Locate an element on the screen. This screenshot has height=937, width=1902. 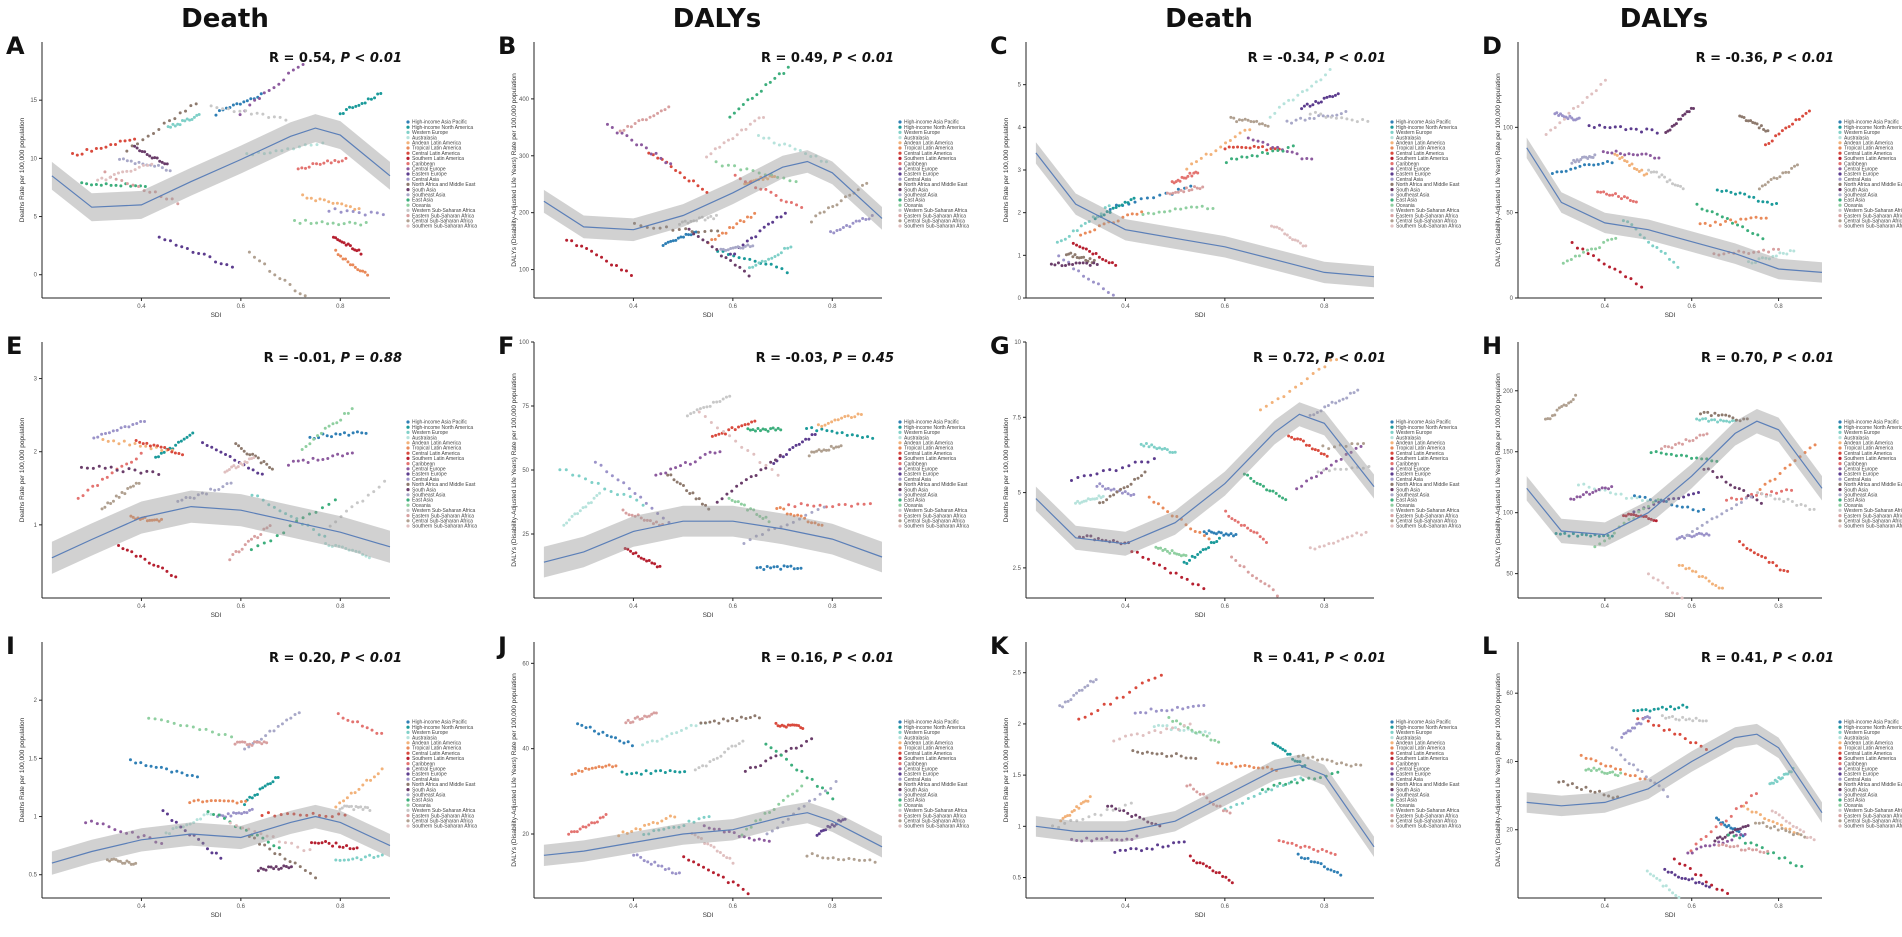
correlation-label: R = -0.34, P < 0.01 is located at coordinates (1317, 58).